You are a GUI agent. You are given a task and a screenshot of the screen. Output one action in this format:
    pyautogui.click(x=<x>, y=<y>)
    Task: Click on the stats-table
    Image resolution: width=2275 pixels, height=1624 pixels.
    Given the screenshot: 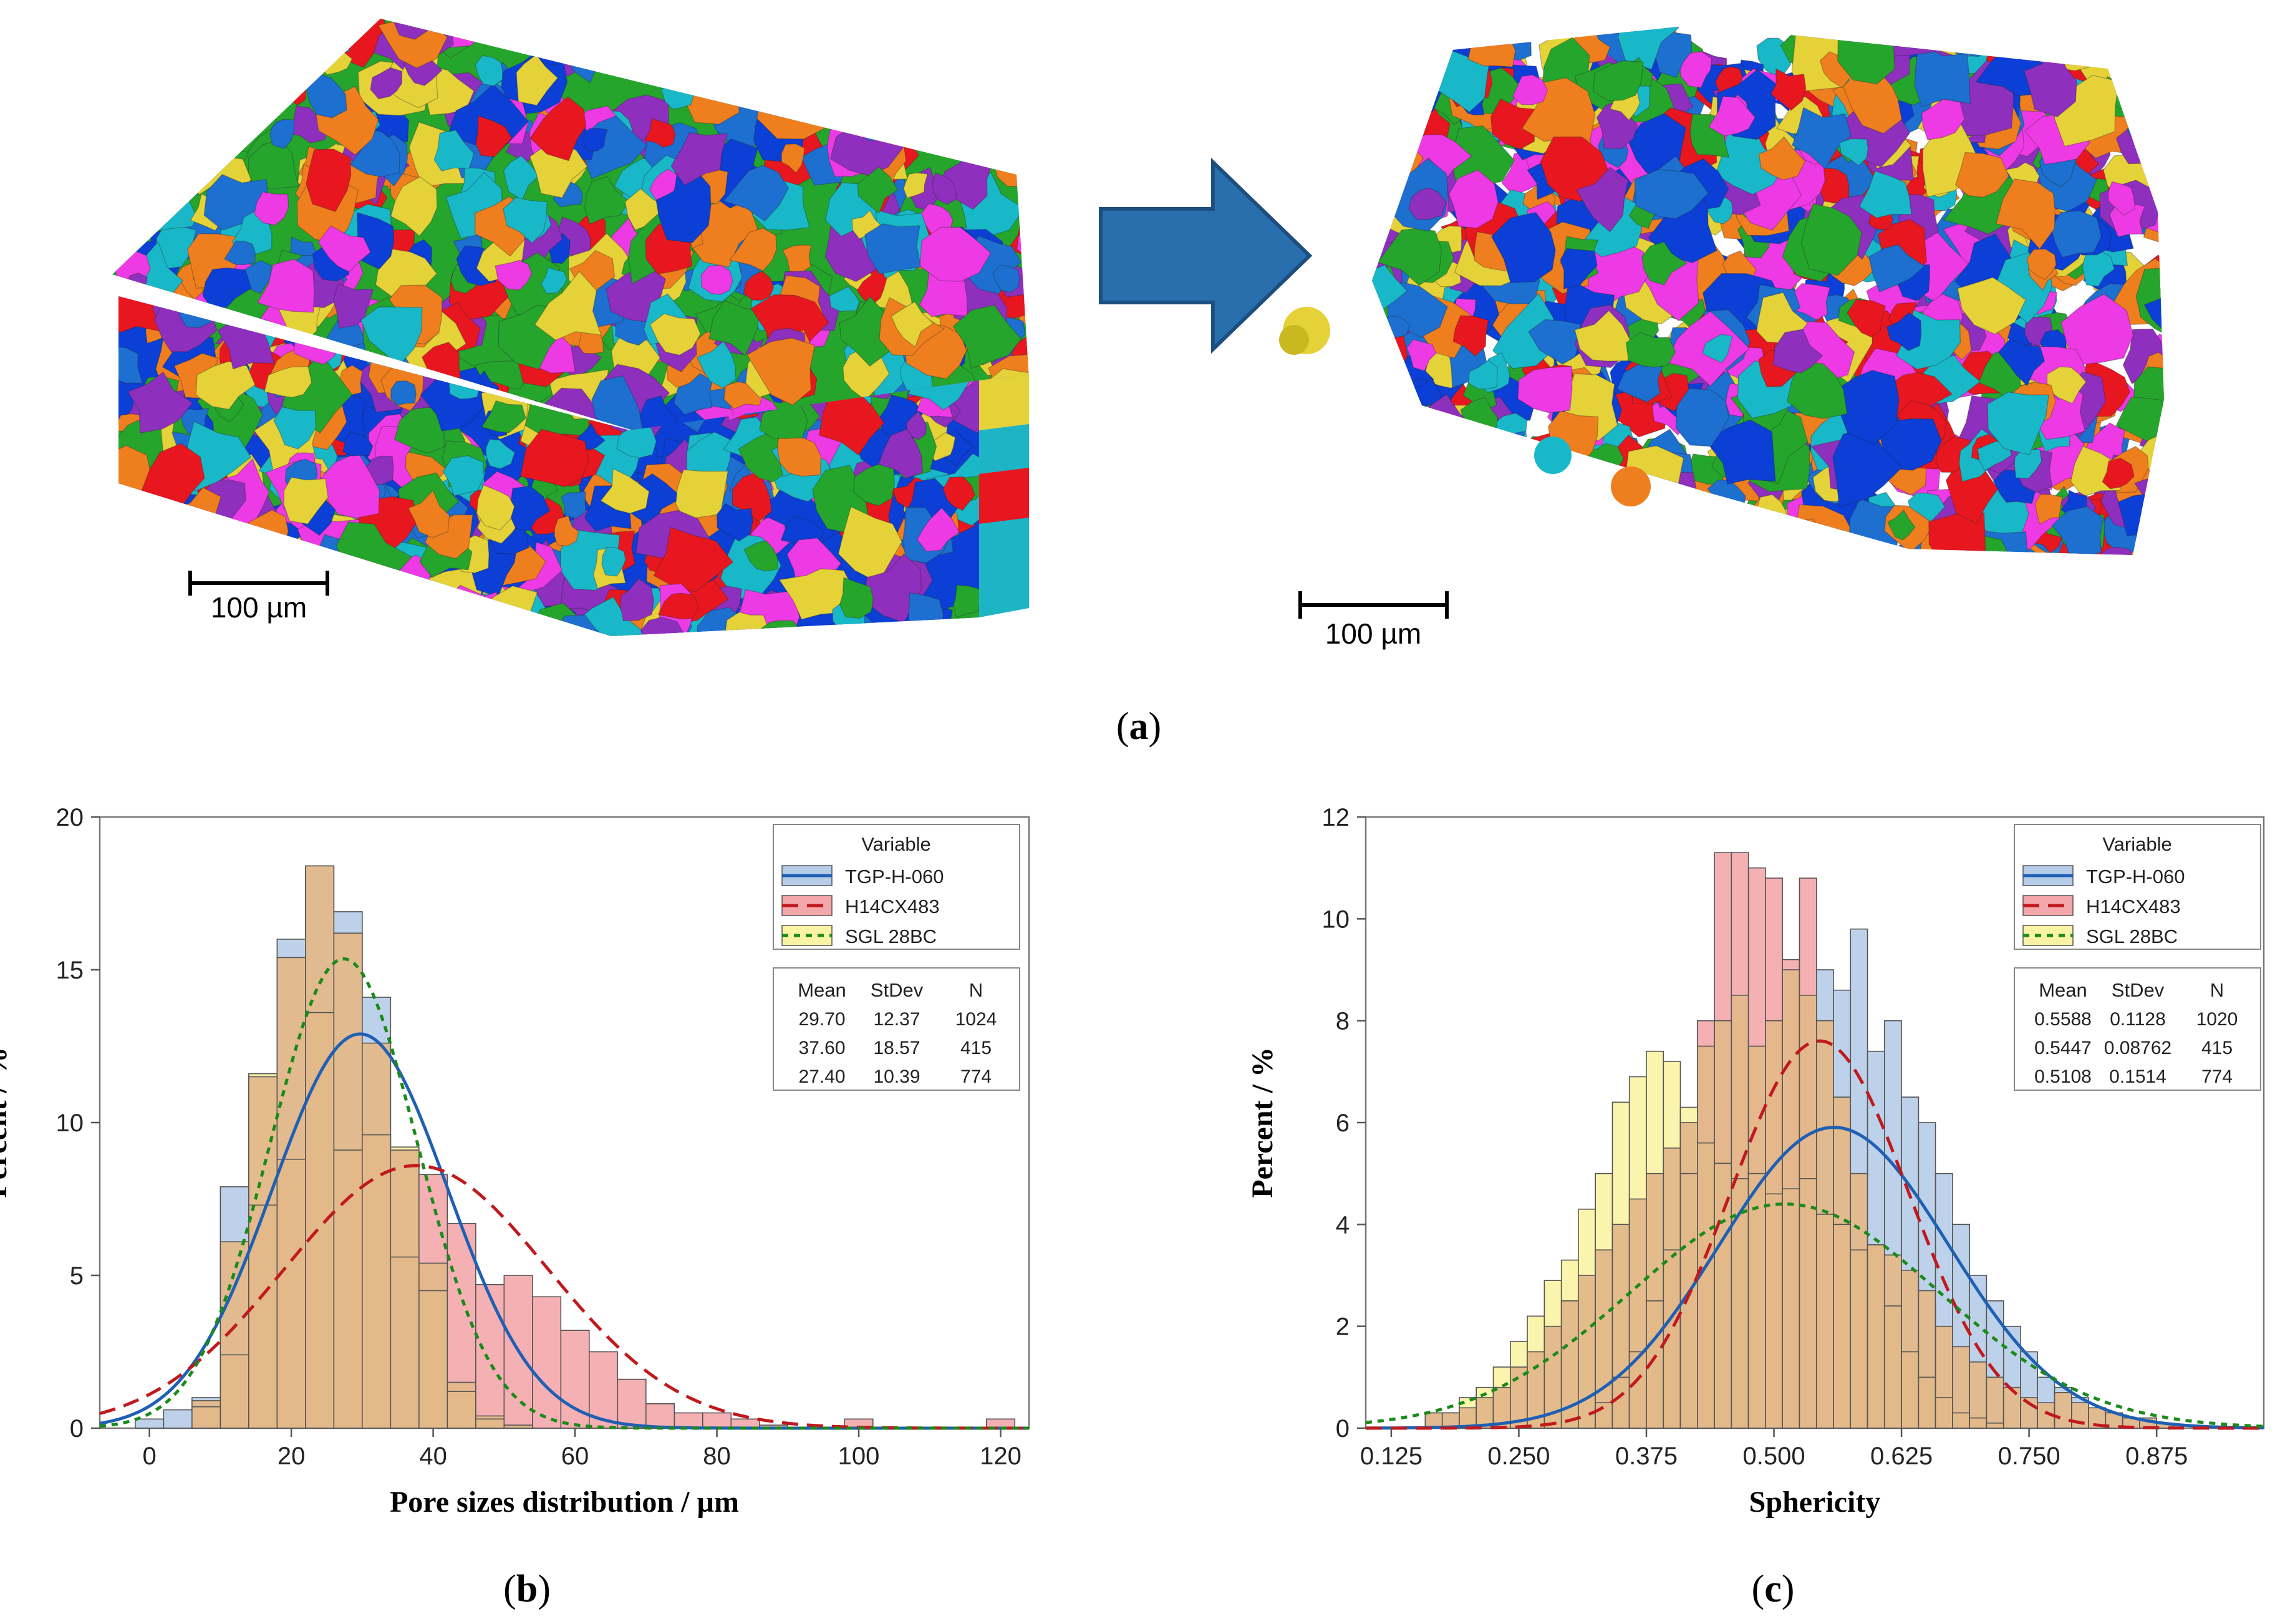 What is the action you would take?
    pyautogui.click(x=896, y=1029)
    